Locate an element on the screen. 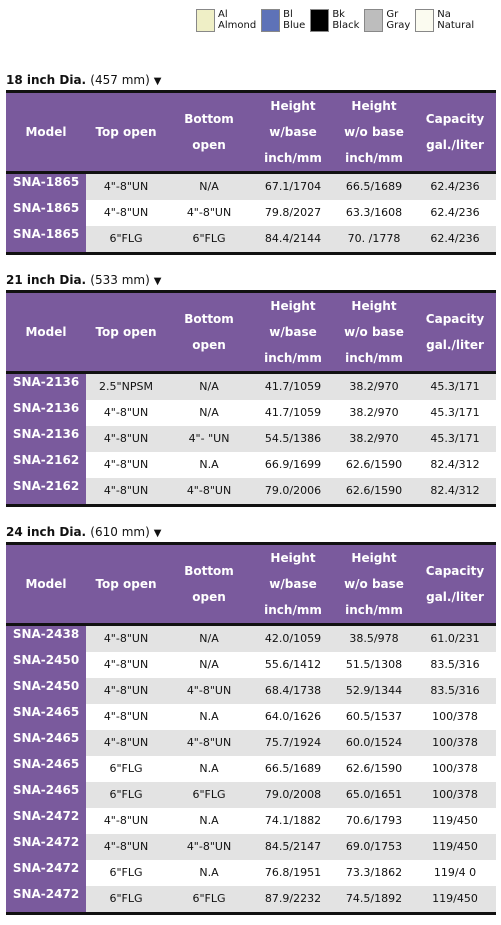  cell-height-with-base: 74.1/1882 is located at coordinates (293, 820).